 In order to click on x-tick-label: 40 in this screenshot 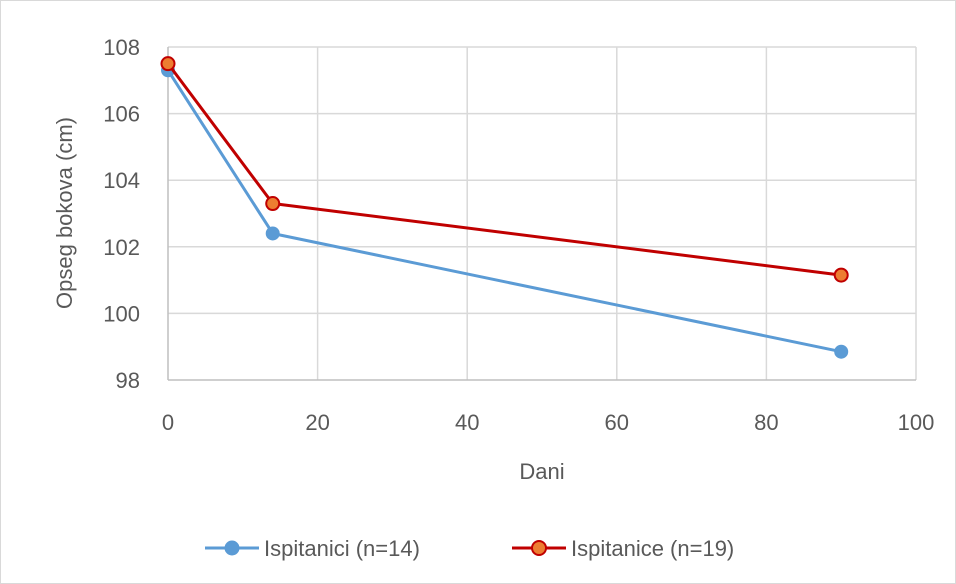, I will do `click(467, 422)`.